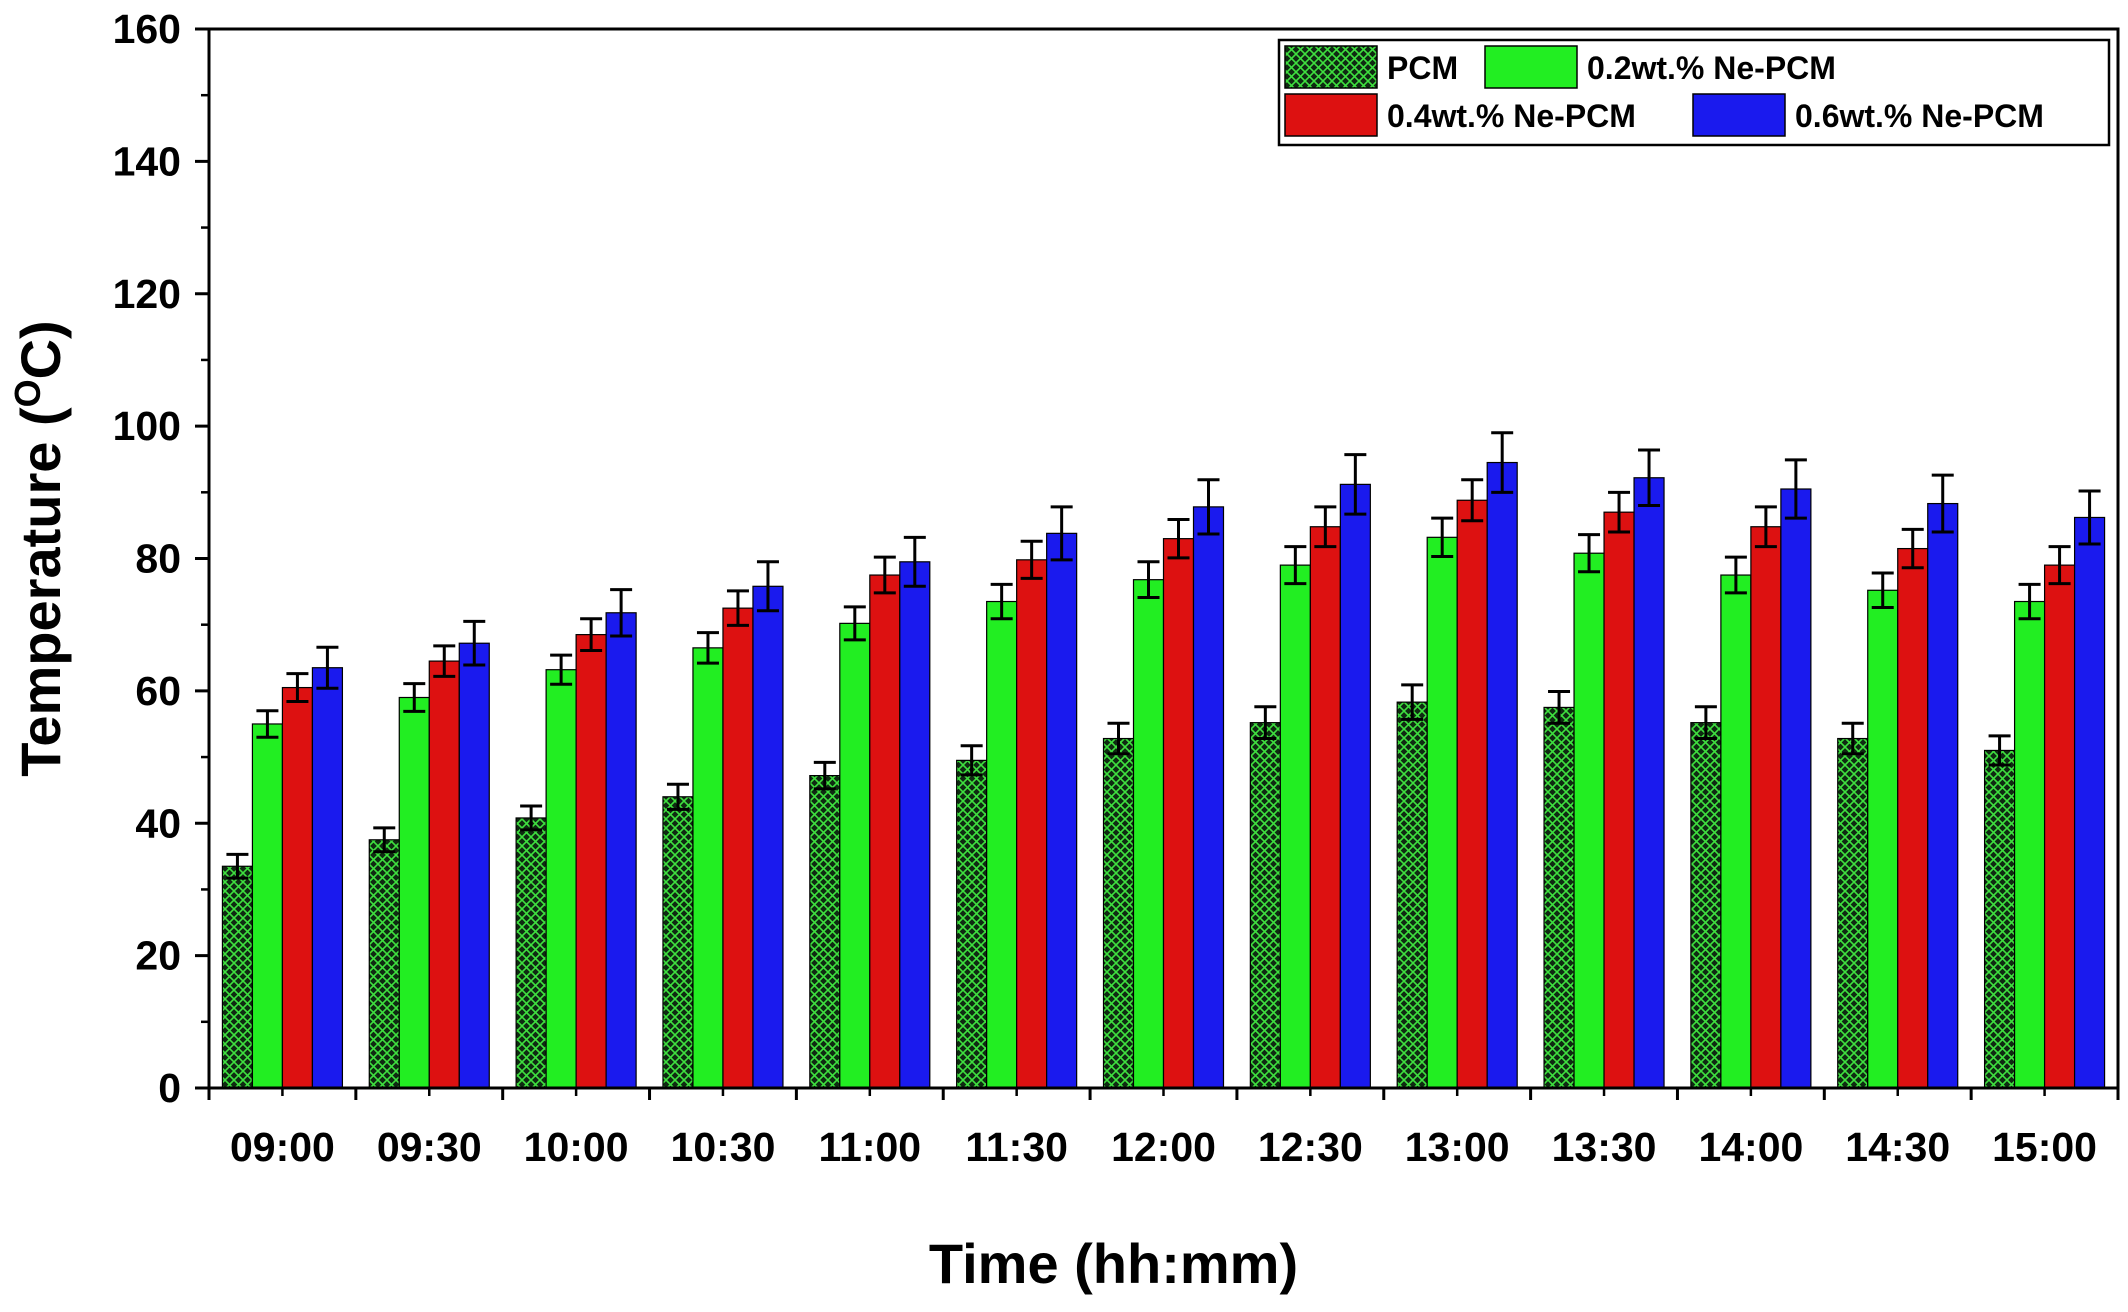  What do you see at coordinates (1897, 1147) in the screenshot?
I see `x-tick-label: 14:30` at bounding box center [1897, 1147].